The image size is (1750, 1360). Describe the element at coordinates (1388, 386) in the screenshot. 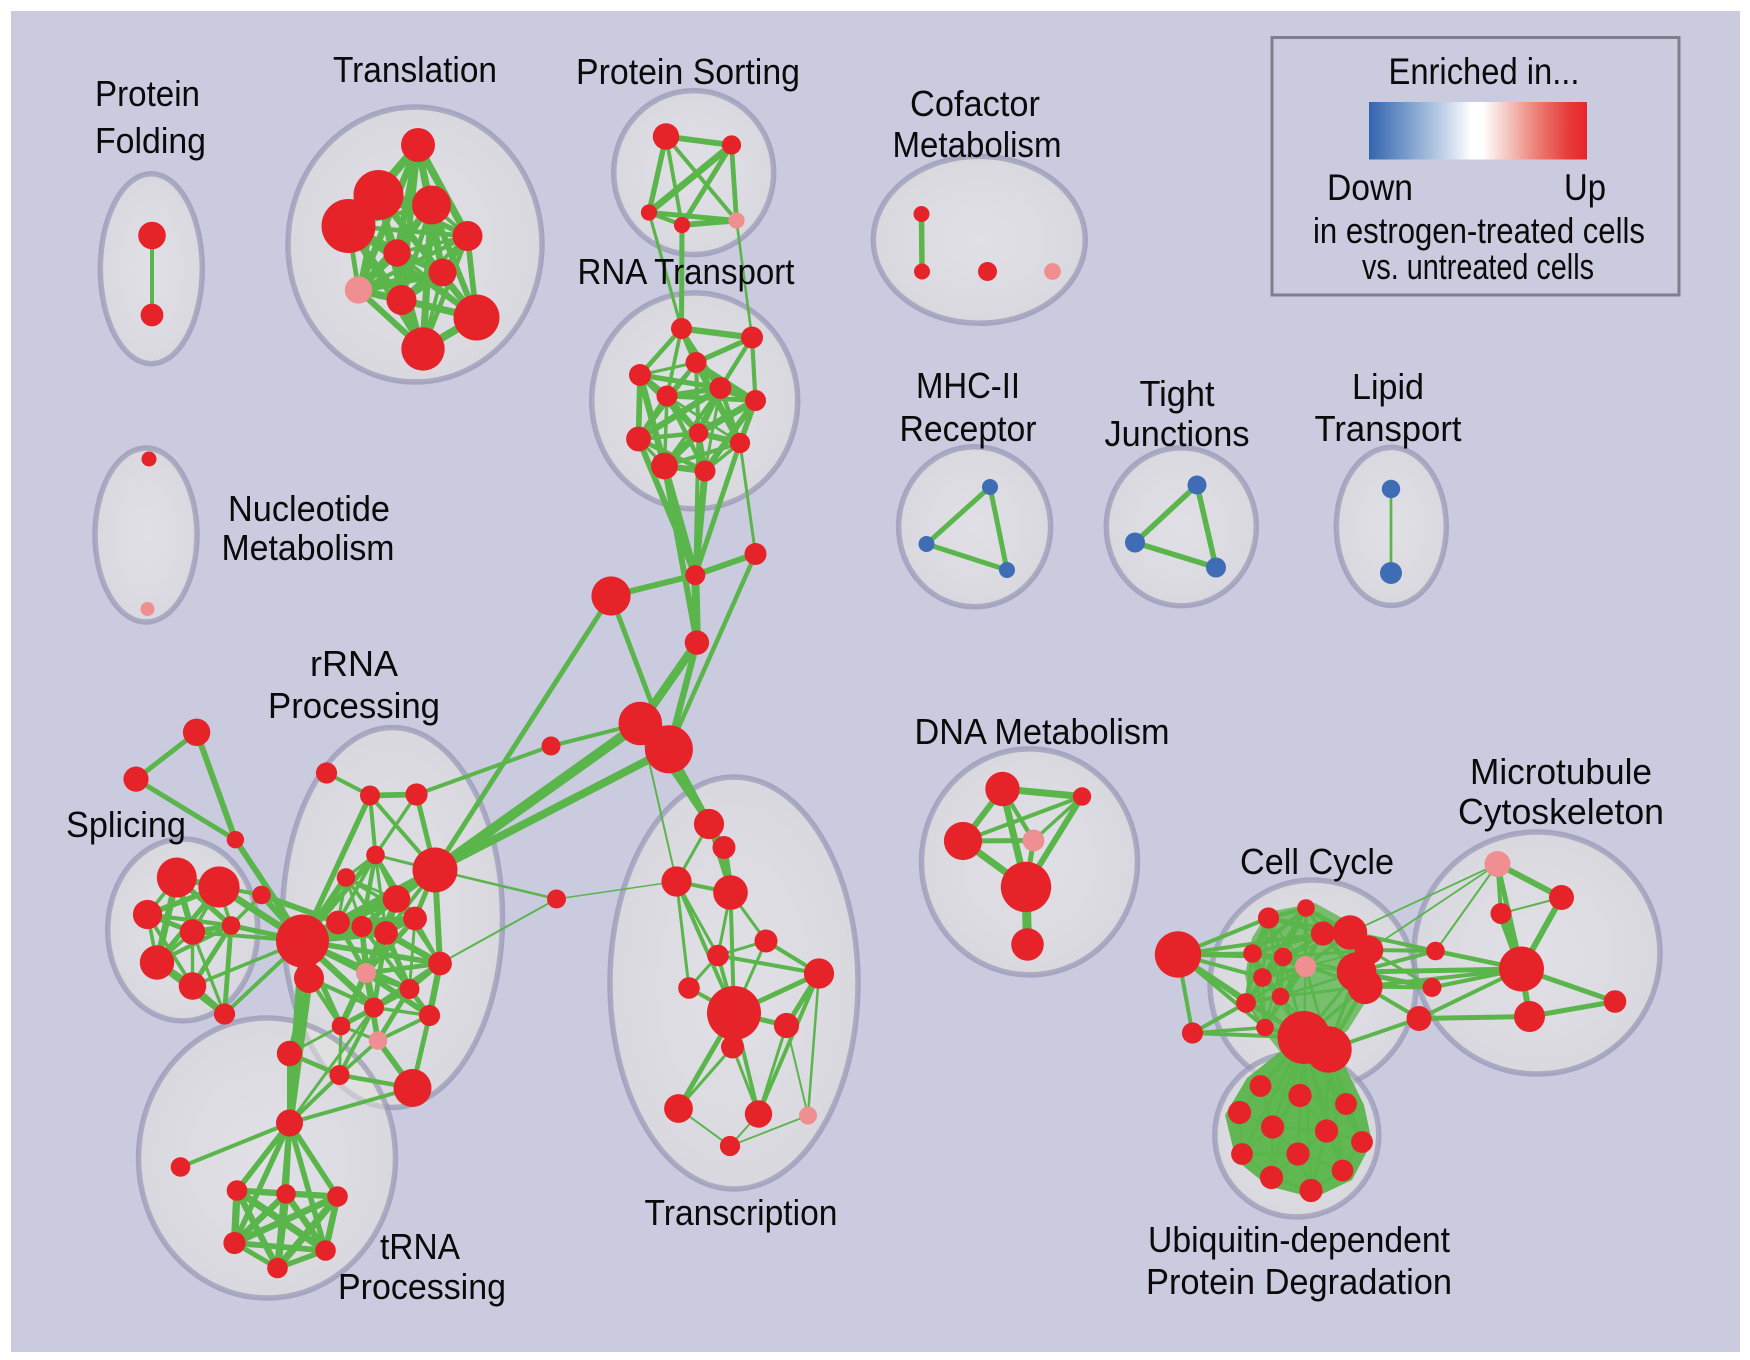

I see `svg-text: Lipid` at that location.